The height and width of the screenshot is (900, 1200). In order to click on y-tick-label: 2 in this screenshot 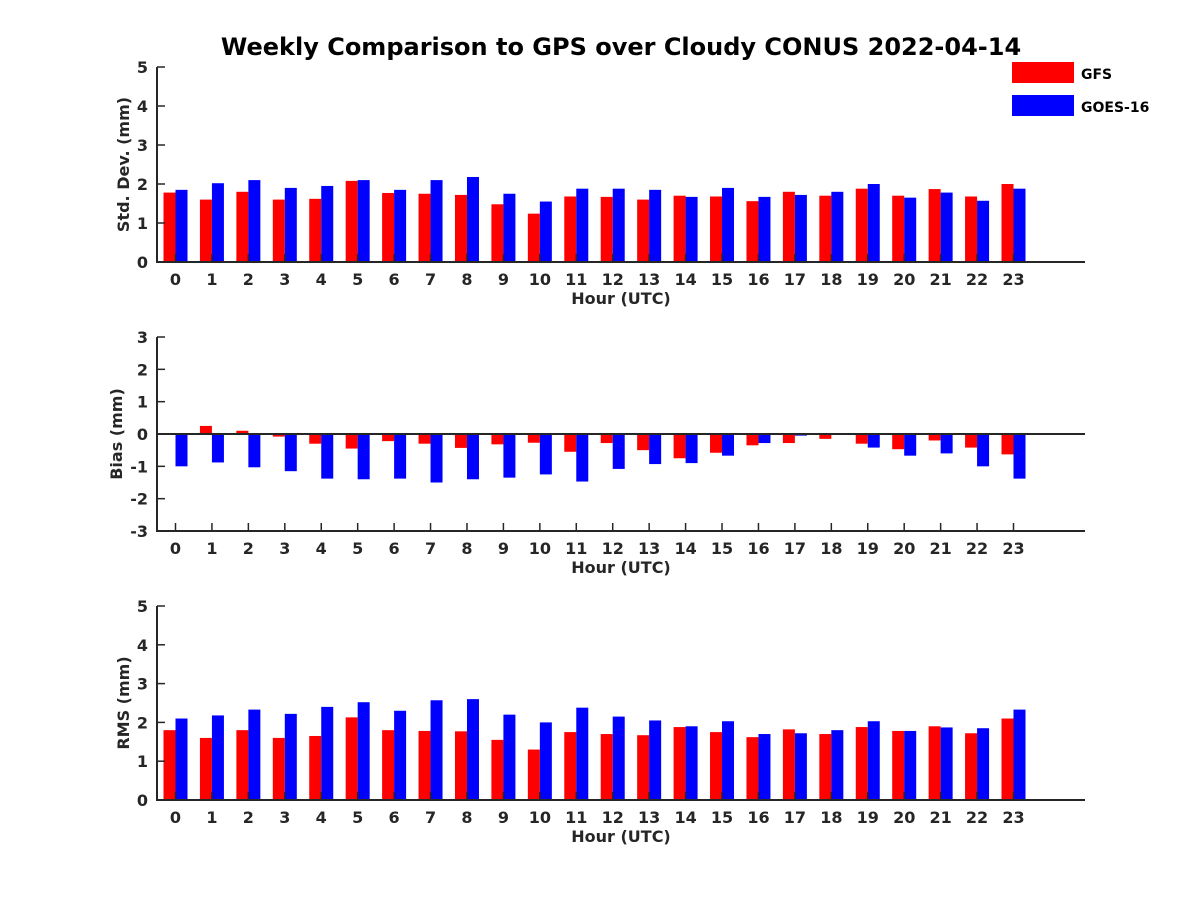, I will do `click(142, 369)`.